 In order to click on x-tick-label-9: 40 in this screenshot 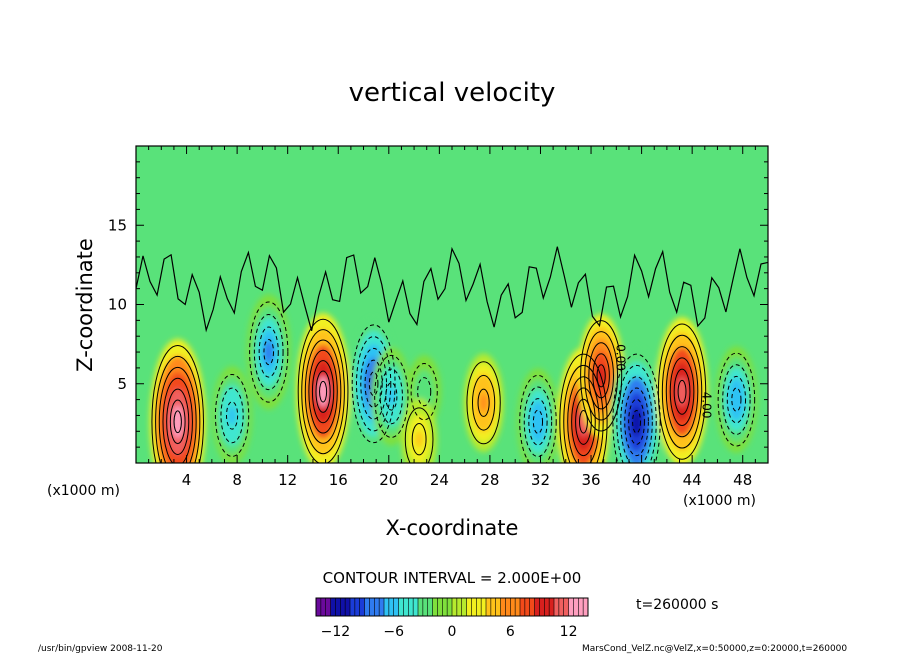, I will do `click(641, 480)`.